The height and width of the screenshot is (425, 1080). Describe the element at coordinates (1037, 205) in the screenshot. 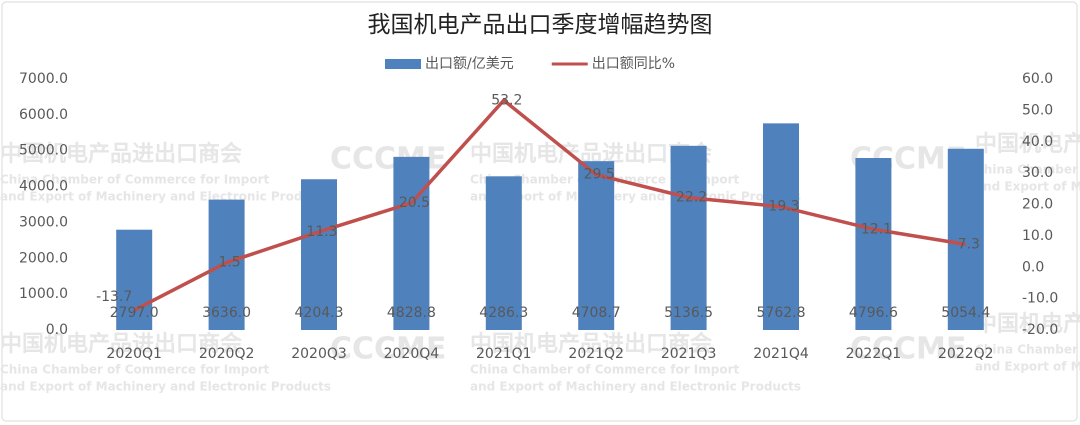

I see `y2-tick-label: 20.0` at that location.